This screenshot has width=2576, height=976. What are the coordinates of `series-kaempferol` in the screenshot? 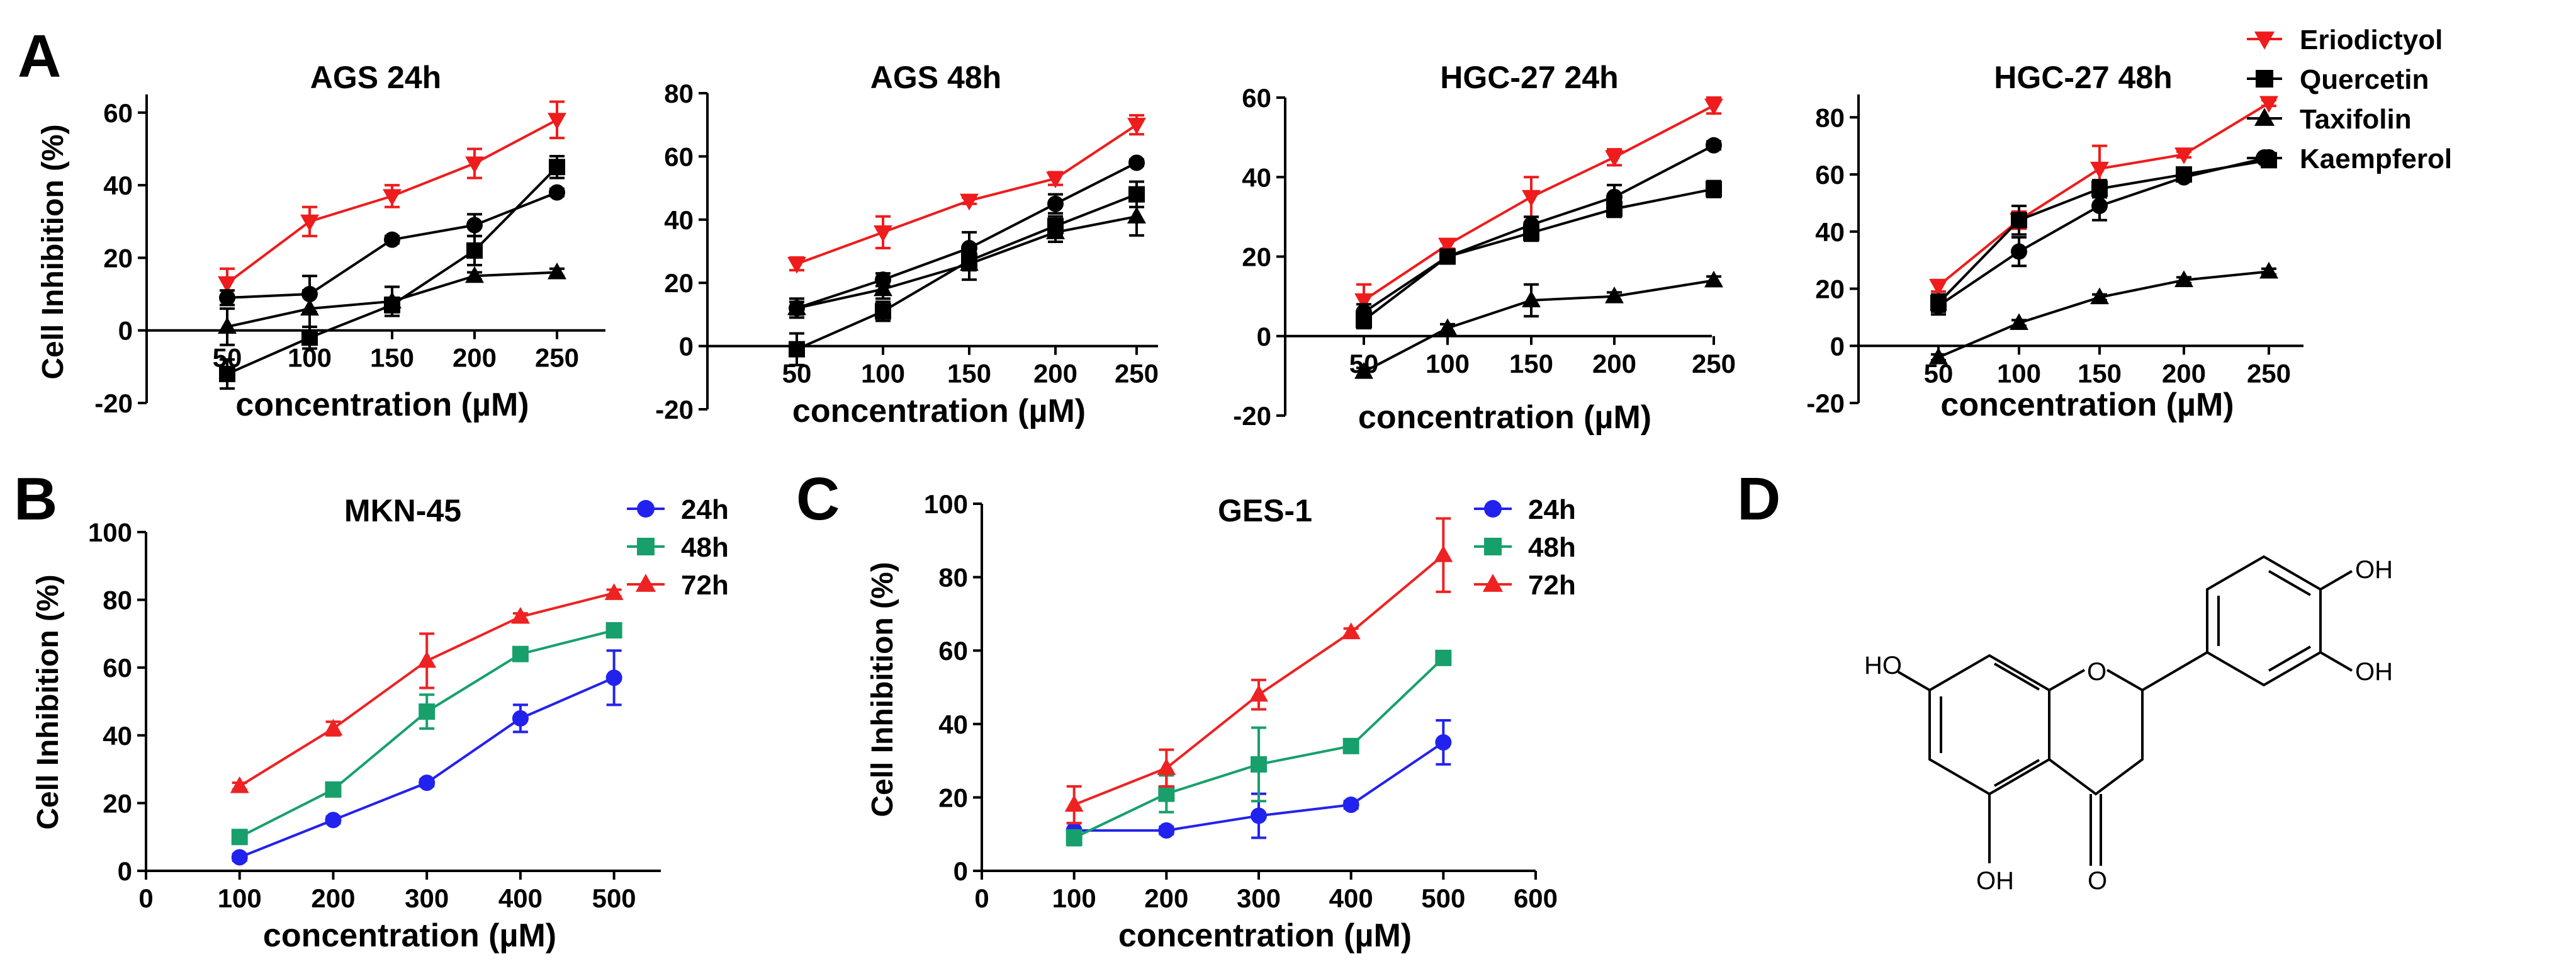 It's located at (1539, 229).